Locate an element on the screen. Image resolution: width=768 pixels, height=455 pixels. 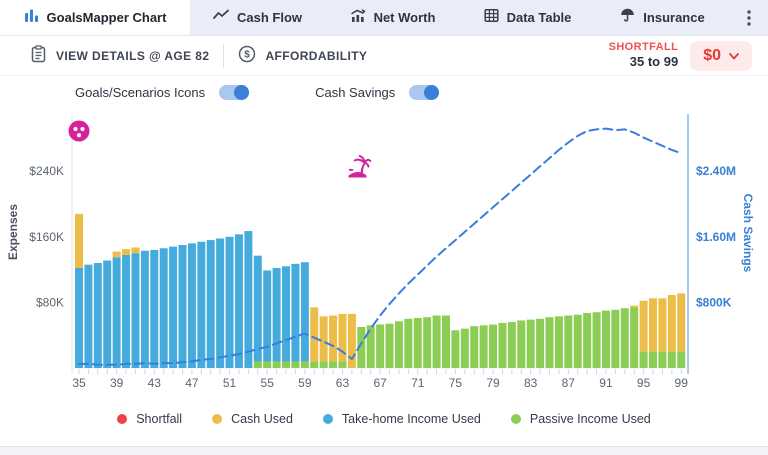
beach-retirement-goal-icon is located at coordinates (360, 166).